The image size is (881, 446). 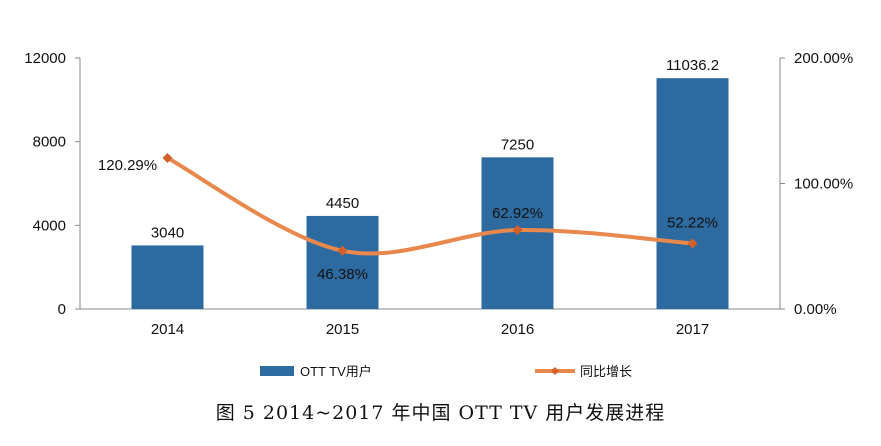 I want to click on y-left-tick-label: 0, so click(x=62, y=309).